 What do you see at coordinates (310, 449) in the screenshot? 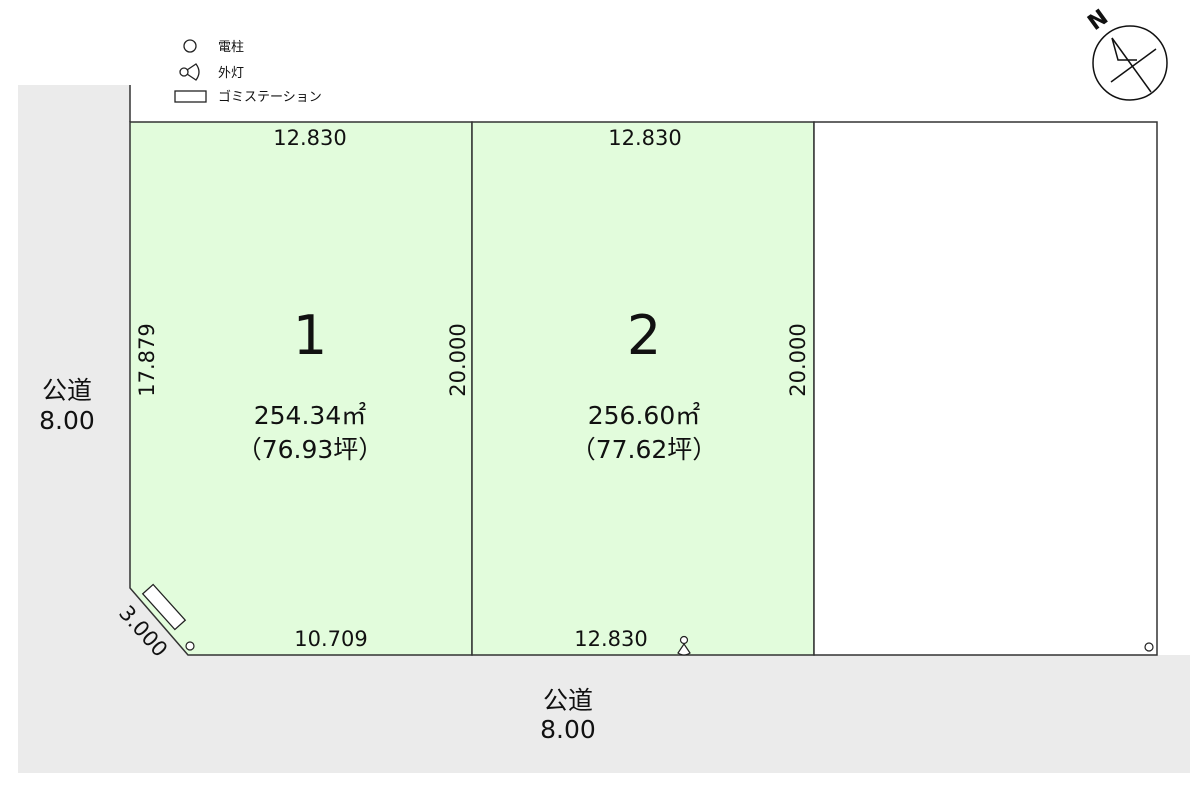
I see `lot1-area-tsubo: （76.93坪）` at bounding box center [310, 449].